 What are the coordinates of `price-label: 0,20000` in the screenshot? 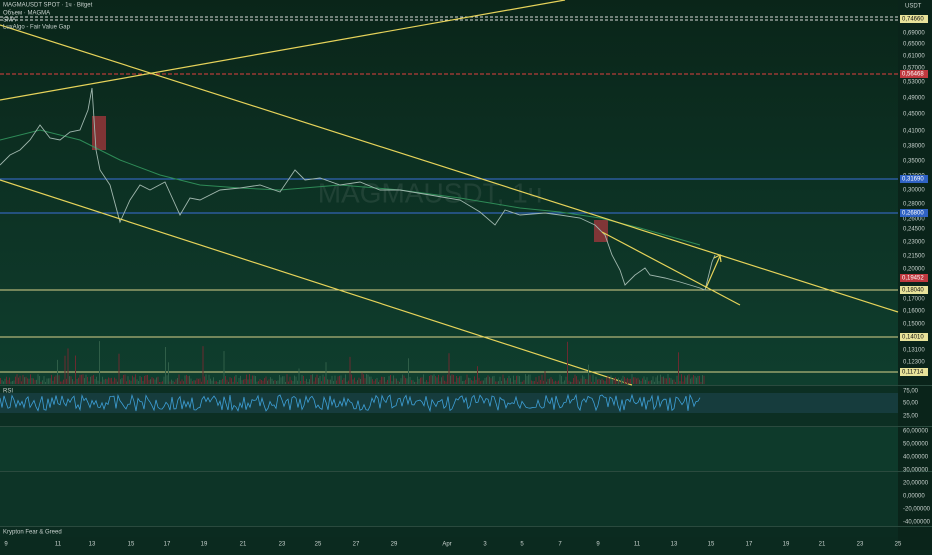 It's located at (914, 270).